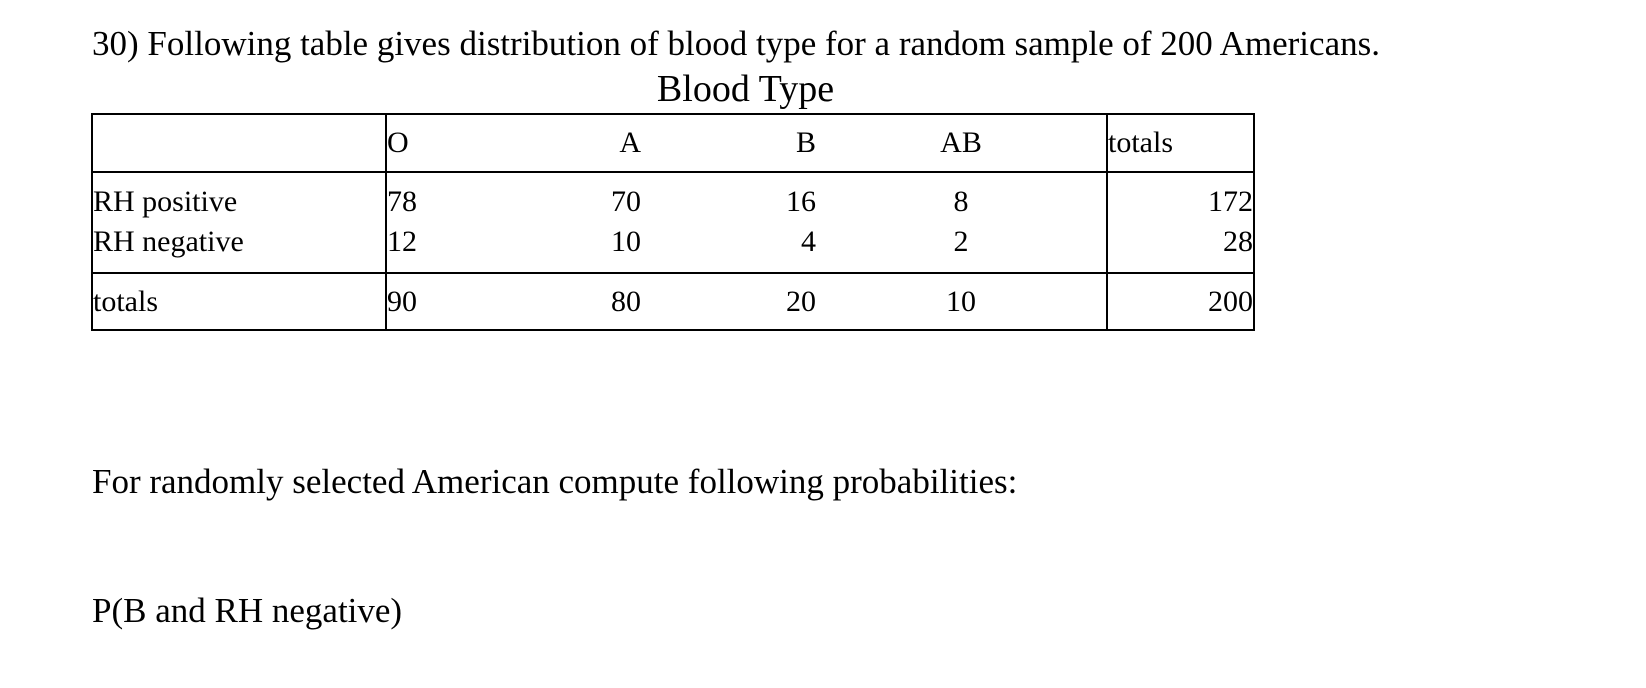  What do you see at coordinates (402, 241) in the screenshot?
I see `cell-o: 12` at bounding box center [402, 241].